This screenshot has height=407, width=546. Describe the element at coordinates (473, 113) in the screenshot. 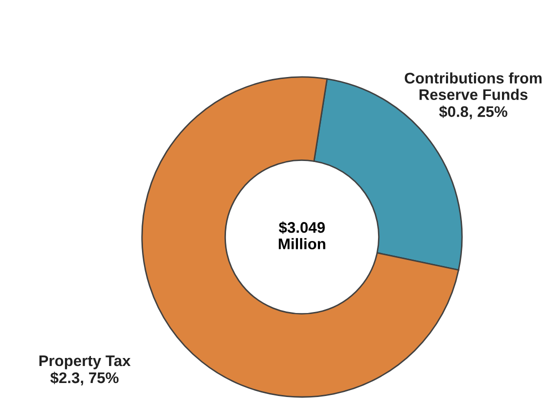

I see `data-label: $0.8, 25%` at that location.